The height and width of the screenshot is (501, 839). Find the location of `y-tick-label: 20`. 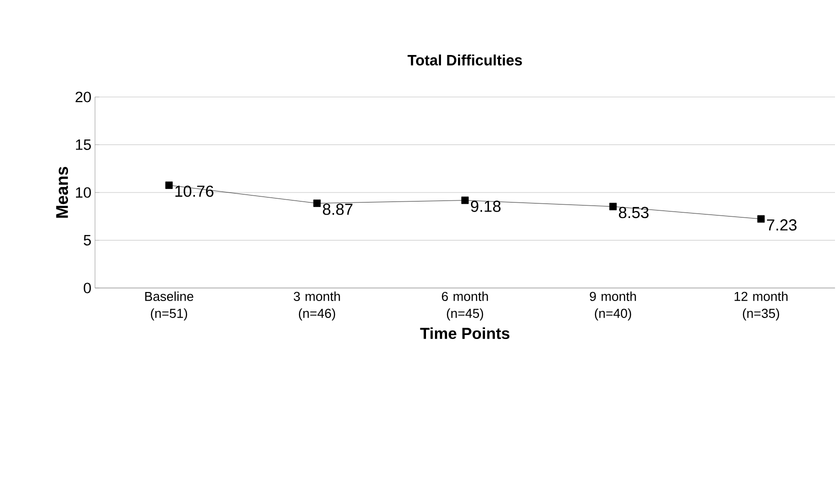

y-tick-label: 20 is located at coordinates (83, 97).